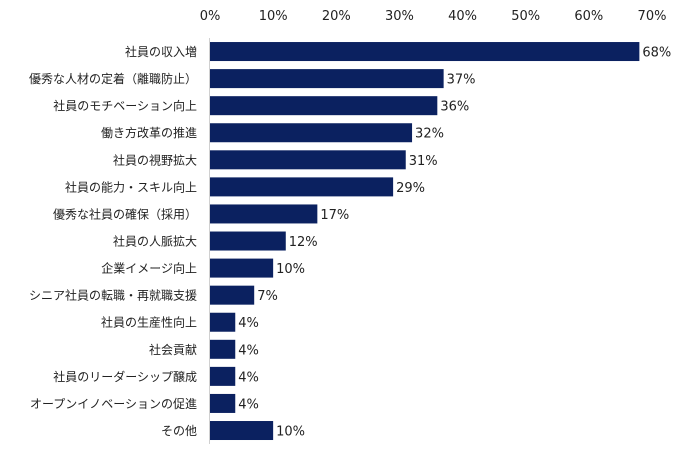 The image size is (680, 459). I want to click on x-tick-label: 40%, so click(462, 16).